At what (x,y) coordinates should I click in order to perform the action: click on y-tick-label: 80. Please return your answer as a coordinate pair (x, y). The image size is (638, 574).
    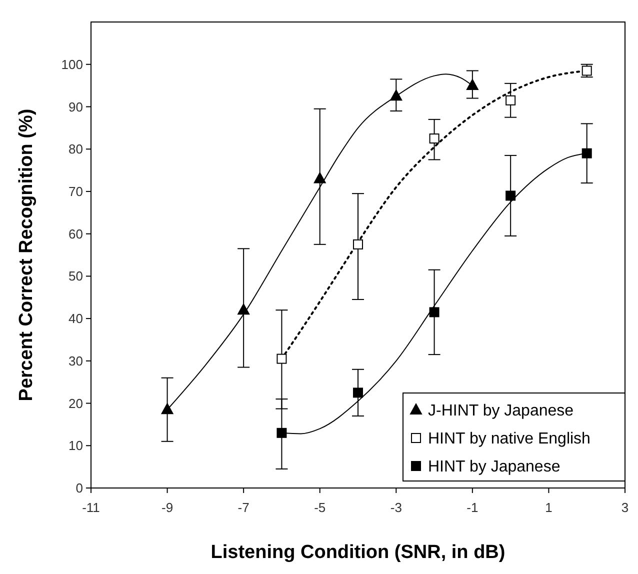
    Looking at the image, I should click on (75, 149).